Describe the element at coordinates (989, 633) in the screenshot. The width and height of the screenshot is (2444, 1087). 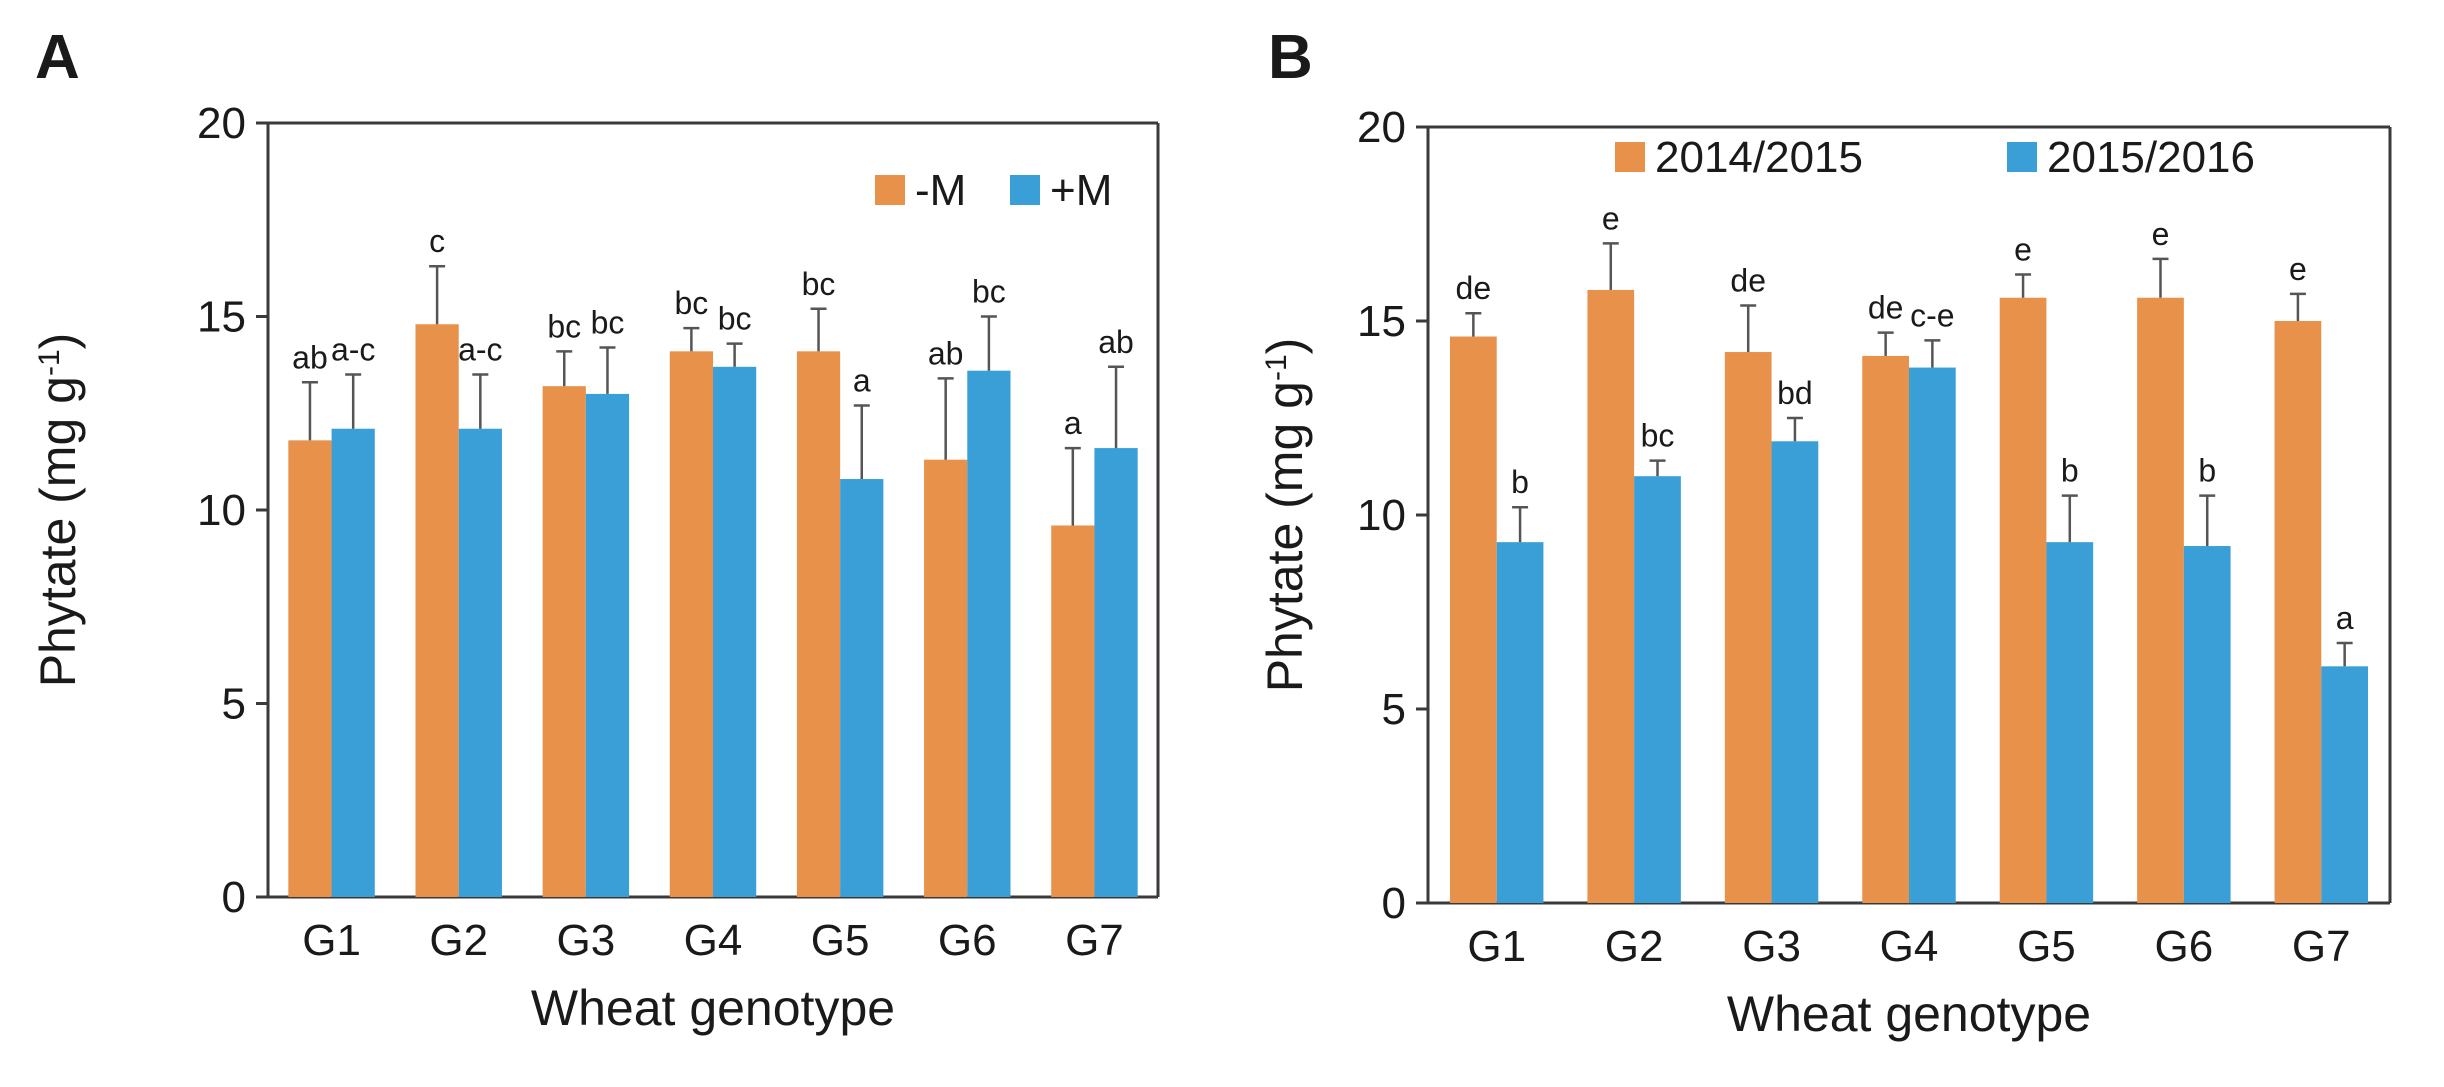
I see `bar-a-s2-g6` at that location.